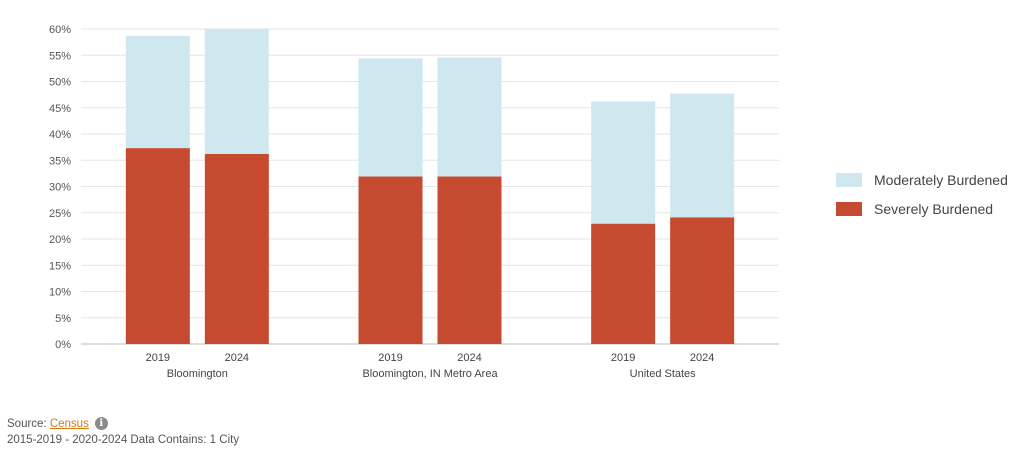 The image size is (1024, 453). I want to click on y-tick-label: 55%, so click(60, 56).